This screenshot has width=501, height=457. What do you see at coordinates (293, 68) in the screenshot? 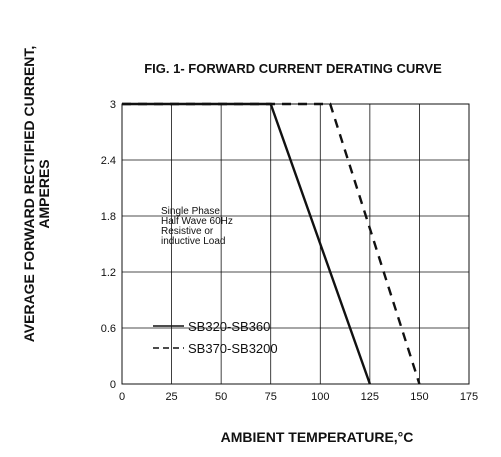
I see `chart-title: FIG. 1- FORWARD CURRENT DERATING CURVE` at bounding box center [293, 68].